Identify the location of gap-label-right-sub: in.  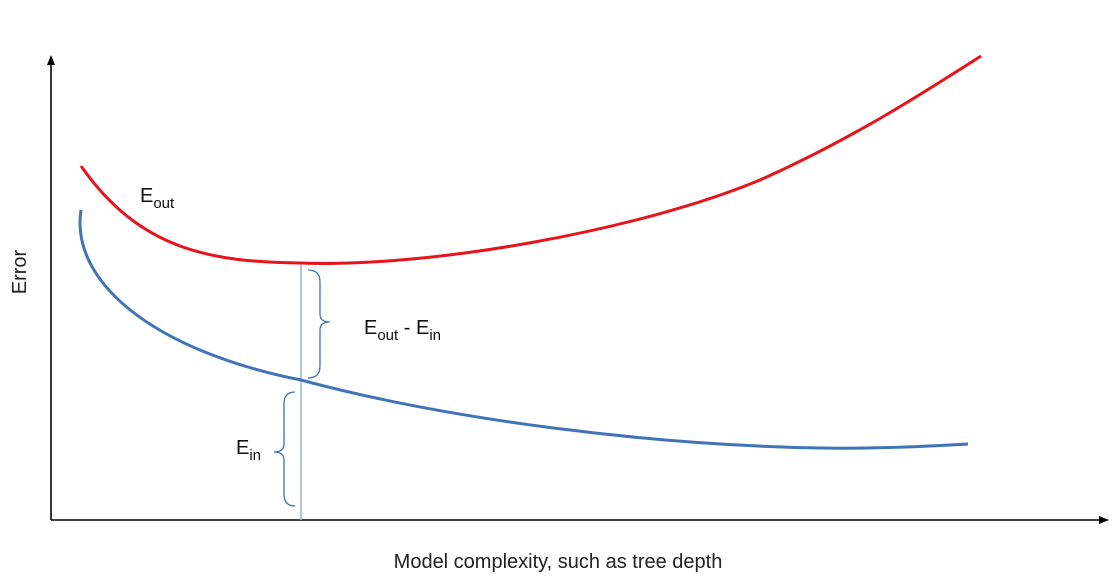
(435, 335).